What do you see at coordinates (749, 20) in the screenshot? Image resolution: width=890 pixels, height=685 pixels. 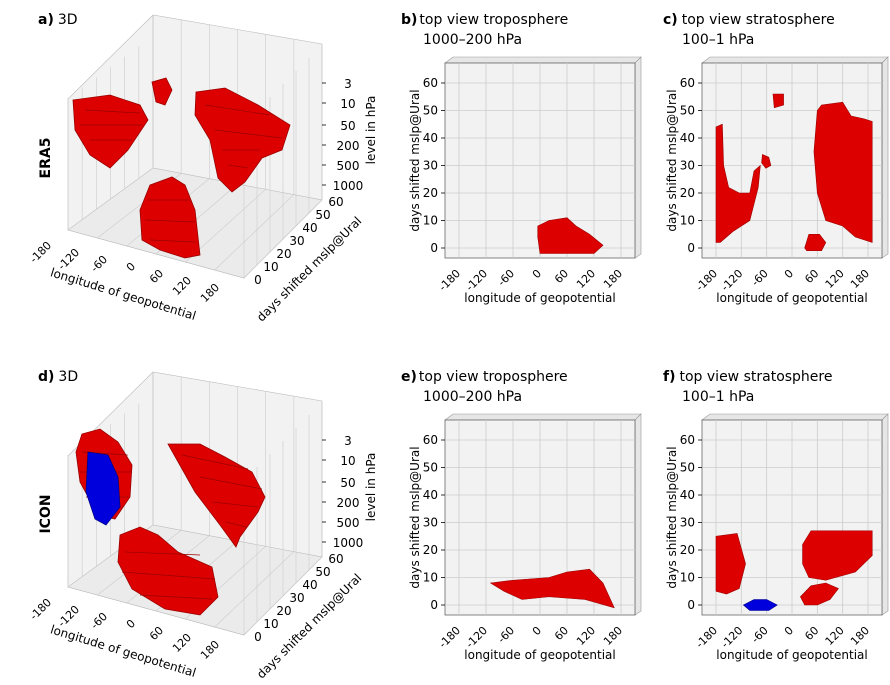 I see `svg-text:c)top view stratosphere: c) top view stratosphere` at bounding box center [749, 20].